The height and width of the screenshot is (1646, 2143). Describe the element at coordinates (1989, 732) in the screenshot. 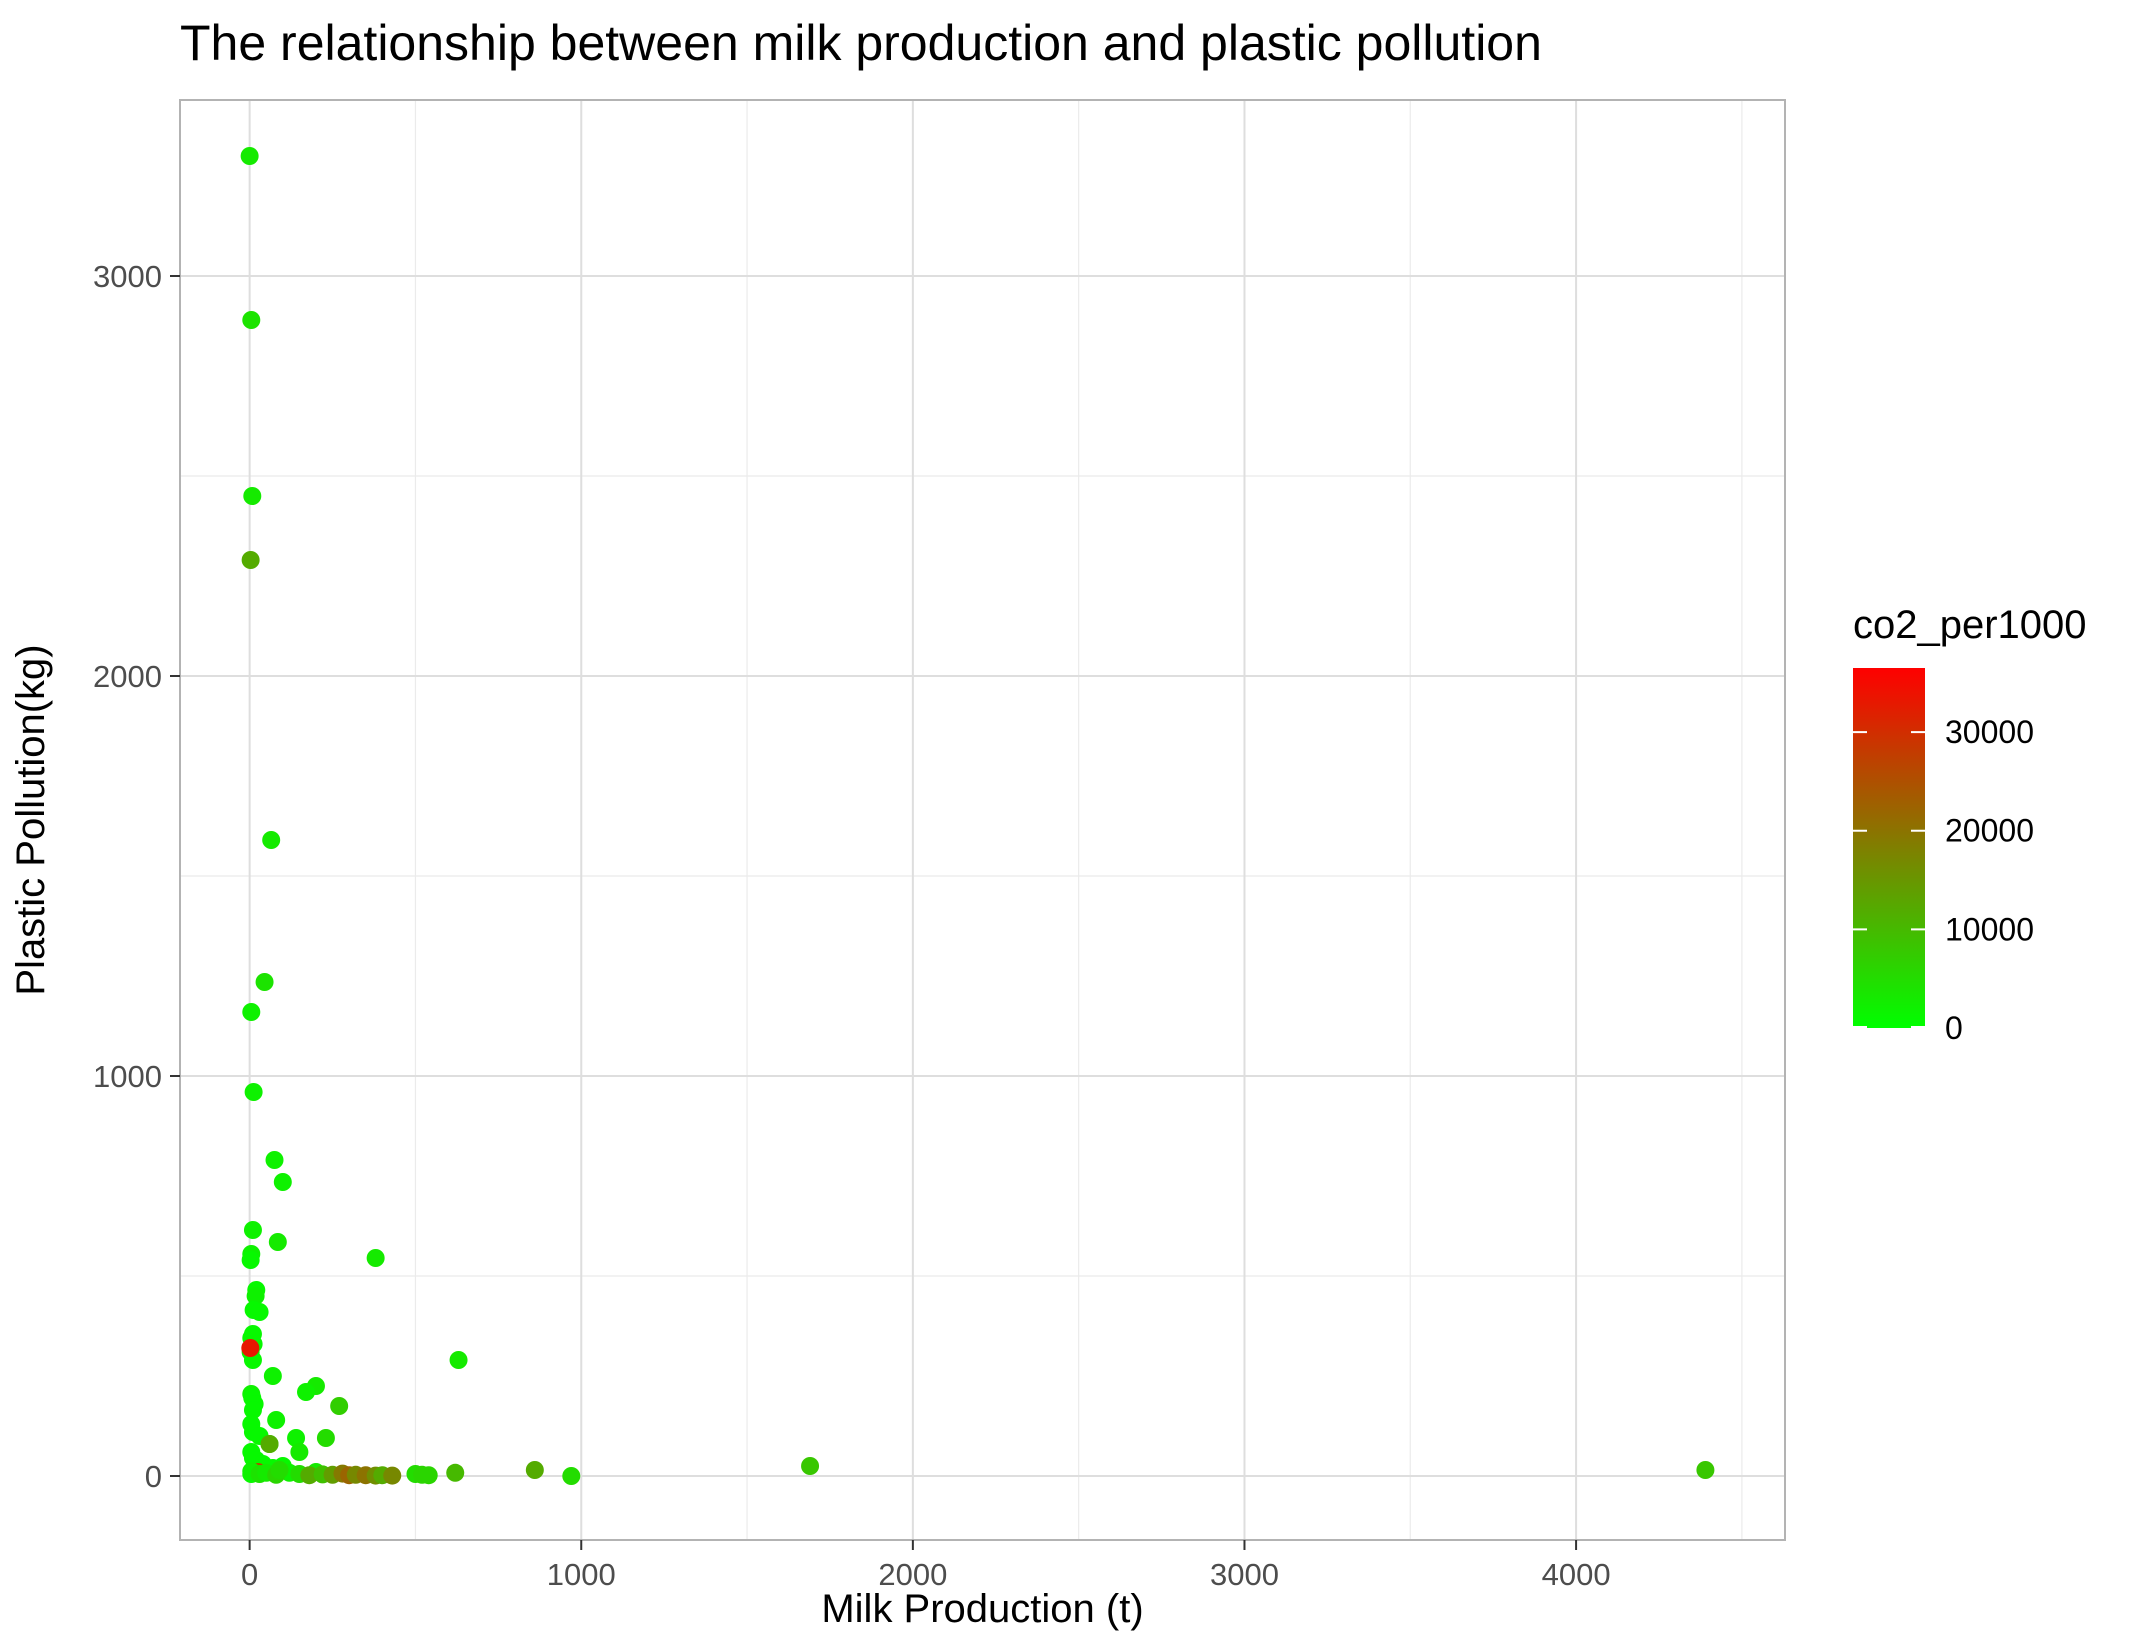

I see `colorbar-tick-label: 30000` at that location.